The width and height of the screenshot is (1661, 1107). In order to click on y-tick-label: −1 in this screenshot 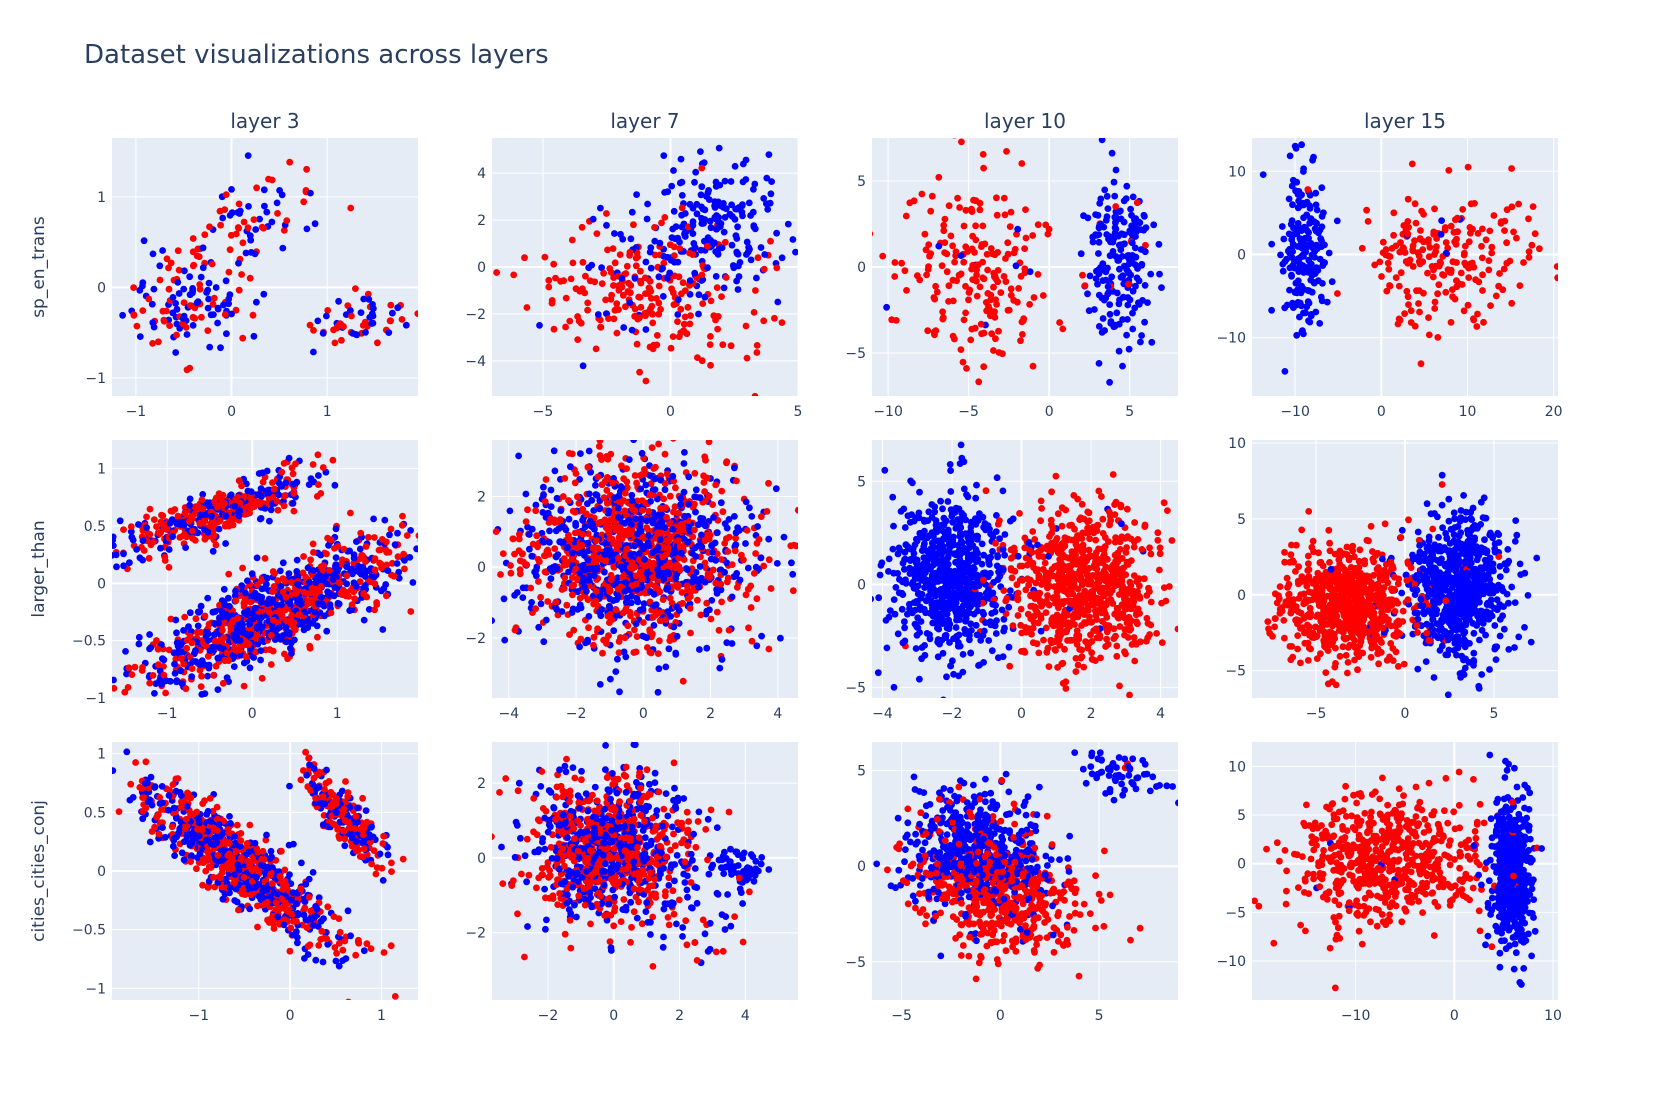, I will do `click(95, 379)`.